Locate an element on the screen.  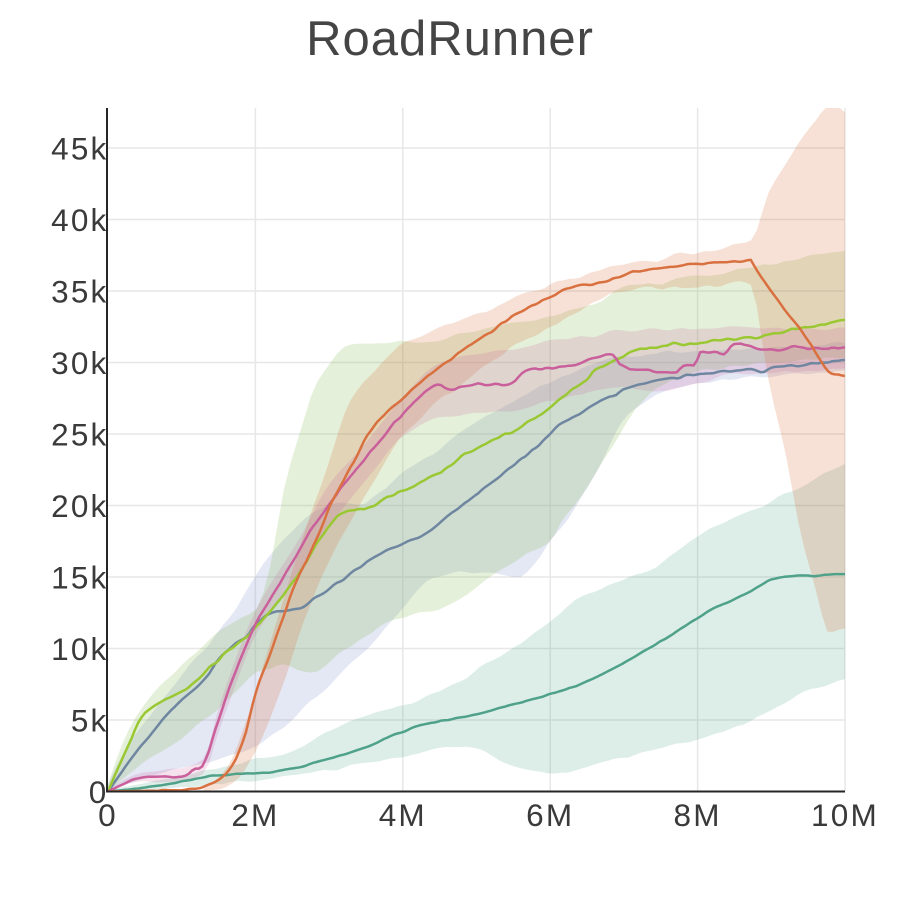
svg-text: 40k is located at coordinates (79, 220).